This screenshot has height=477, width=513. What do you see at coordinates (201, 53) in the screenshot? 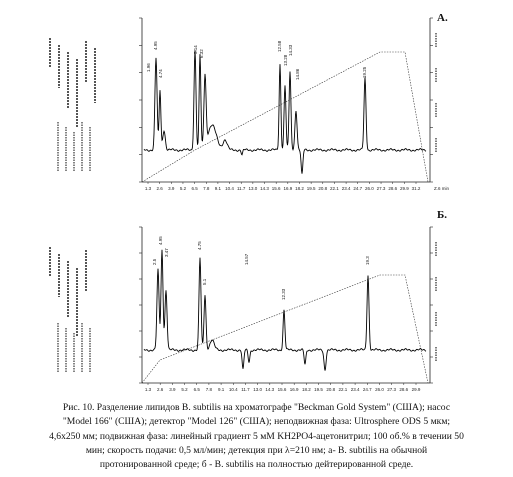
I see `peak-retention-label: 6.32` at bounding box center [201, 53].